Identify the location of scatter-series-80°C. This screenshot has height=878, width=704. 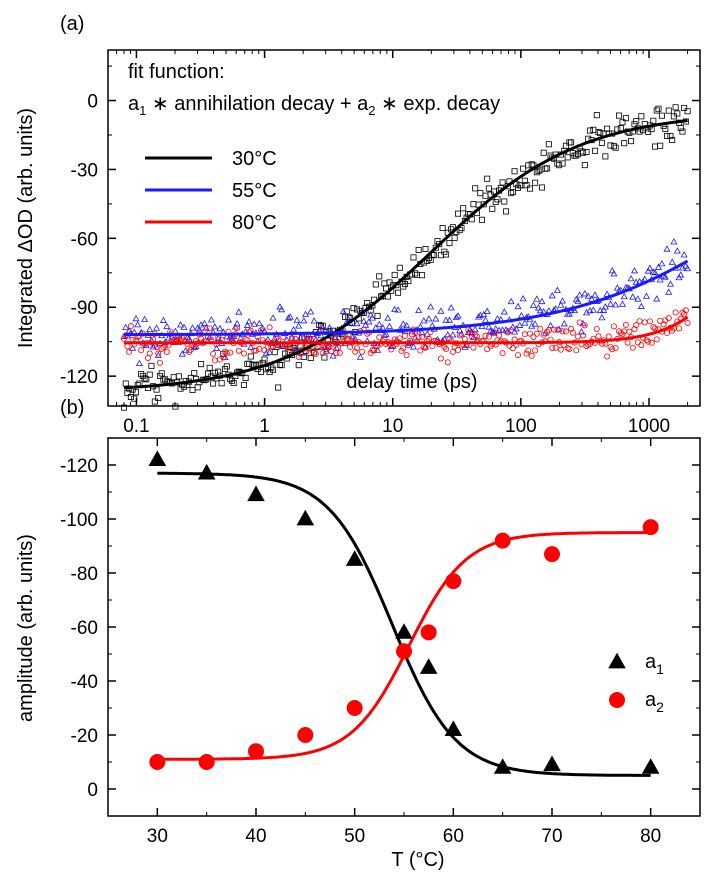
(406, 336).